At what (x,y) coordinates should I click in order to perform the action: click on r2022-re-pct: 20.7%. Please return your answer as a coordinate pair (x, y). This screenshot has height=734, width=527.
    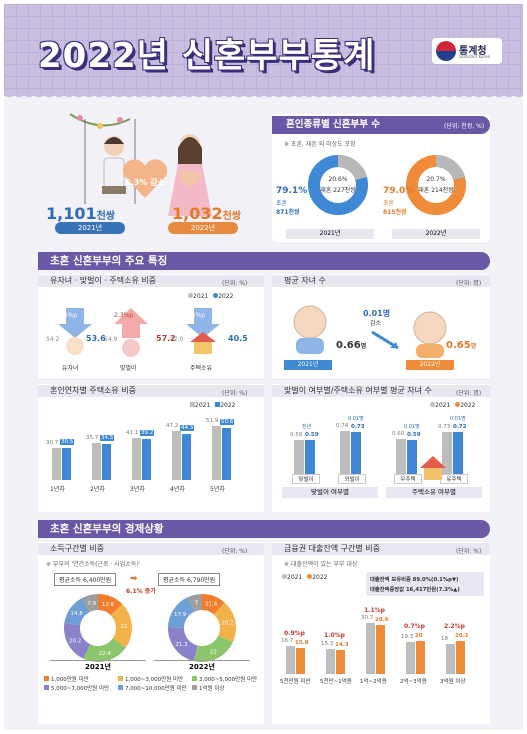
    Looking at the image, I should click on (436, 179).